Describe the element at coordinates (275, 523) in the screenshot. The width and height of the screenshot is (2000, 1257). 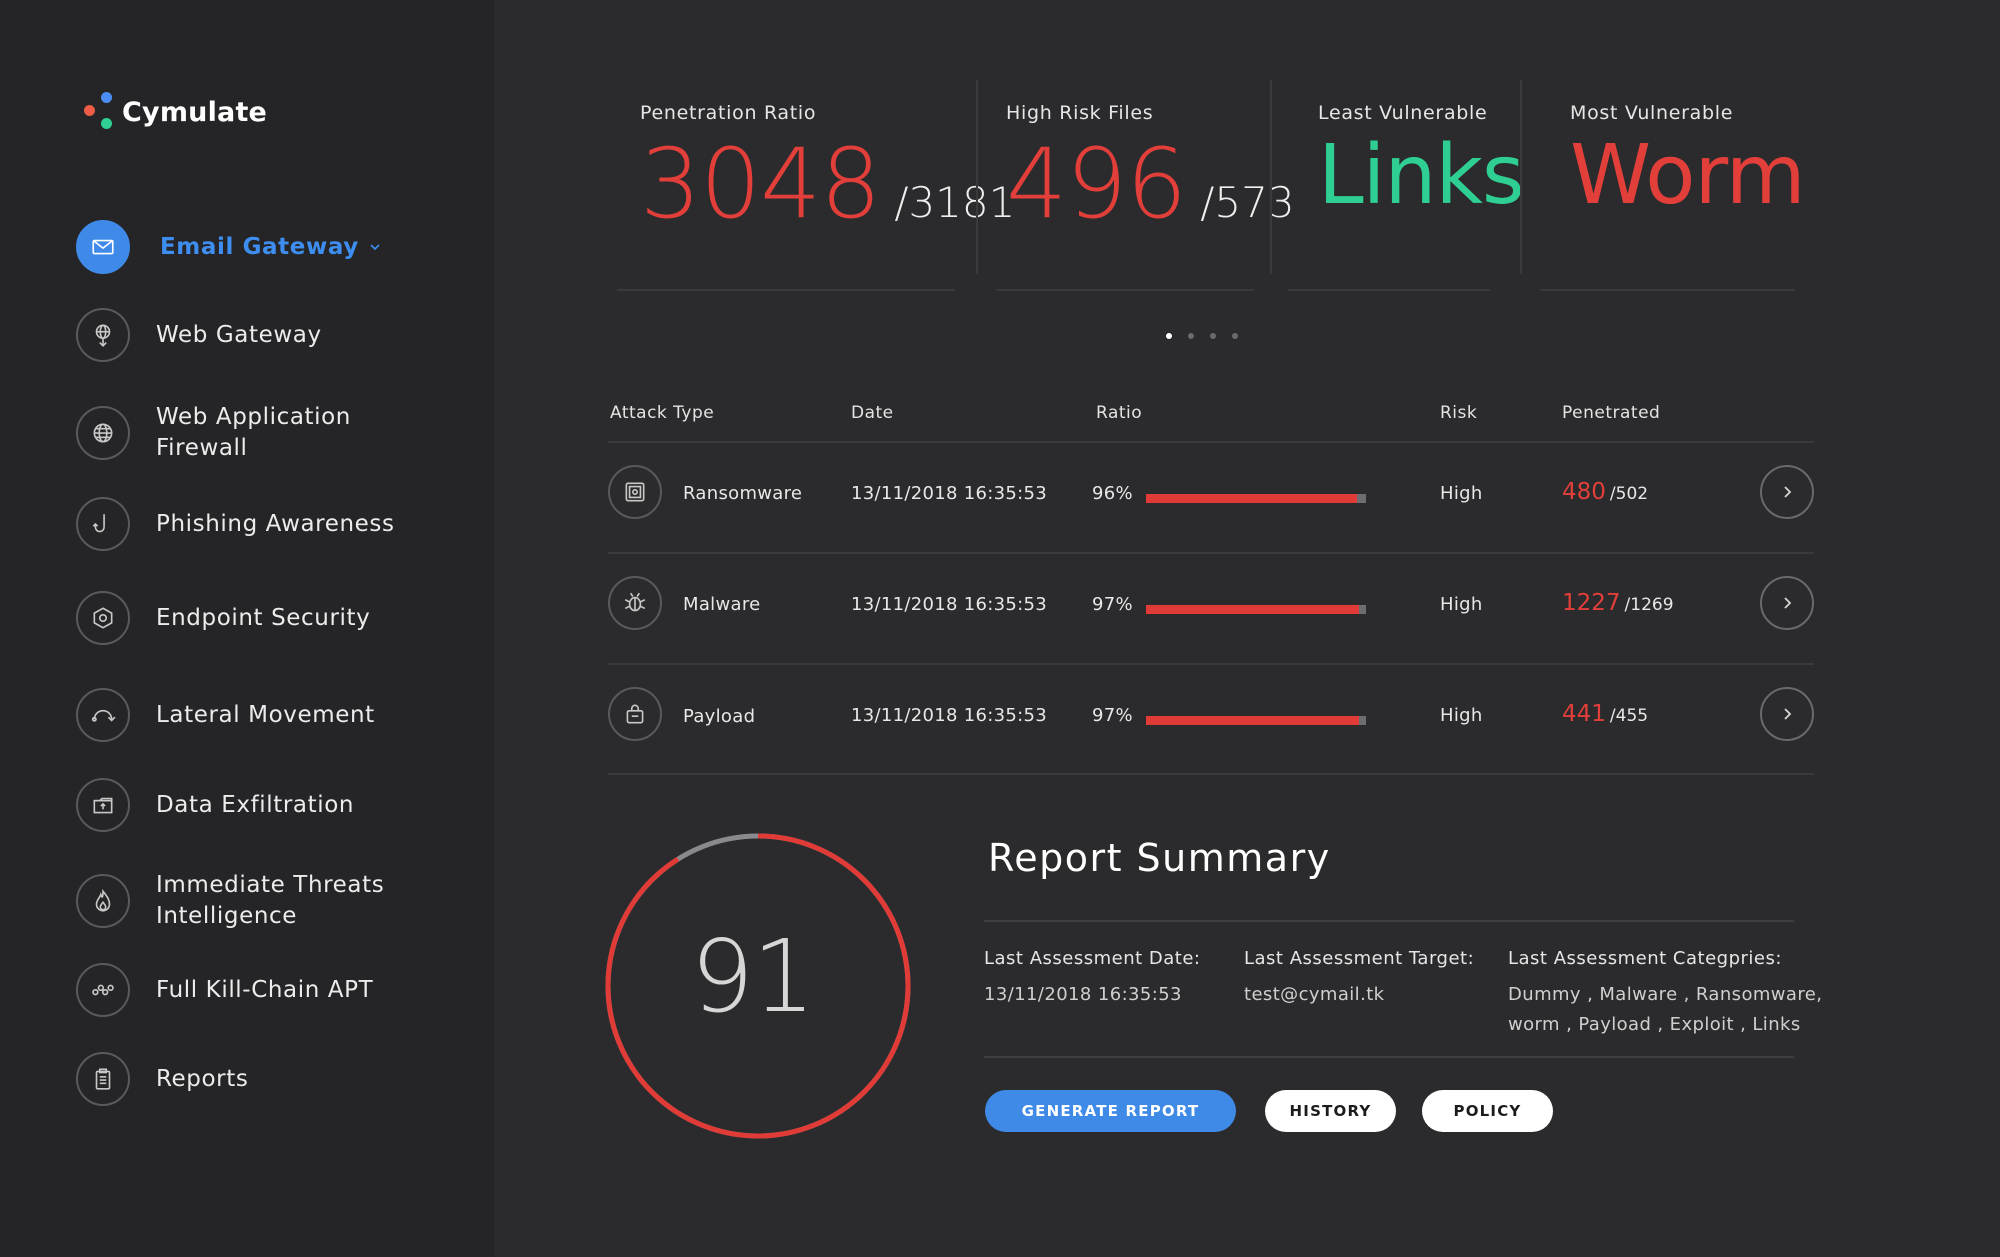
I see `sidebar-item-label: Phishing Awareness` at that location.